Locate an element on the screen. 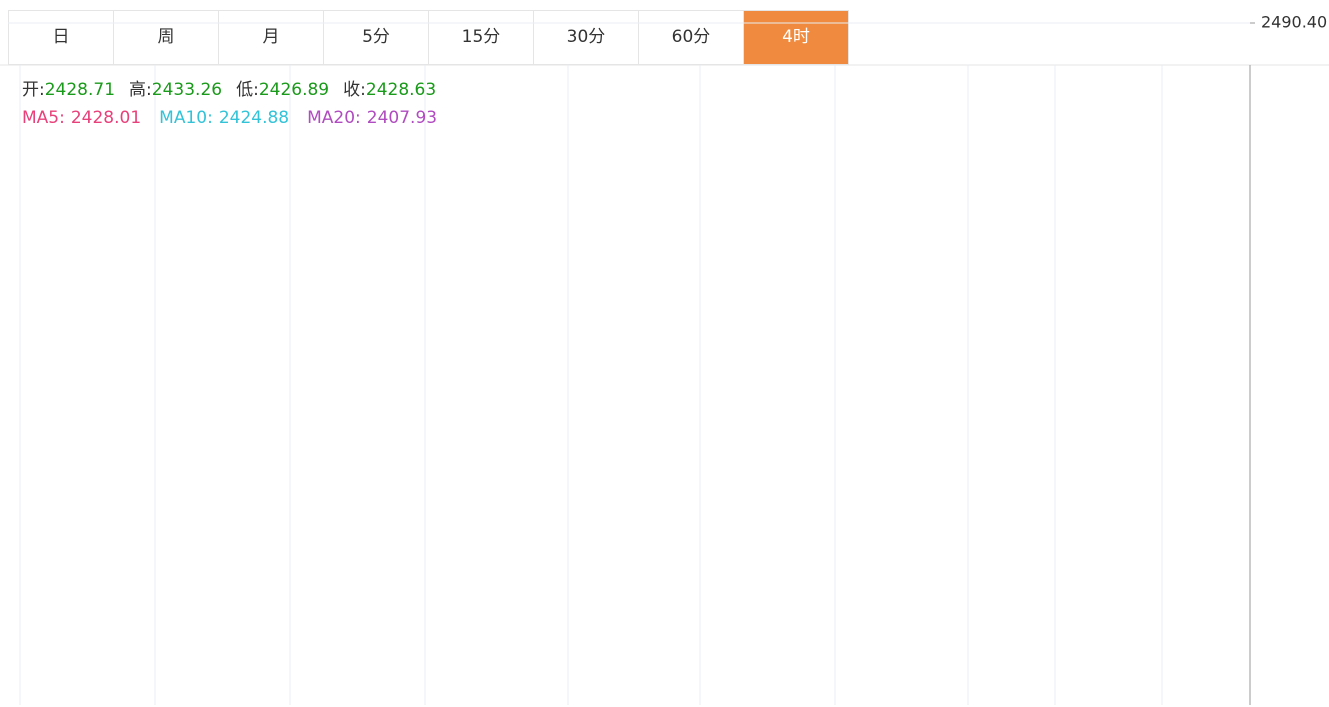 The height and width of the screenshot is (707, 1329). ohlc-value: 2428.71 is located at coordinates (80, 90).